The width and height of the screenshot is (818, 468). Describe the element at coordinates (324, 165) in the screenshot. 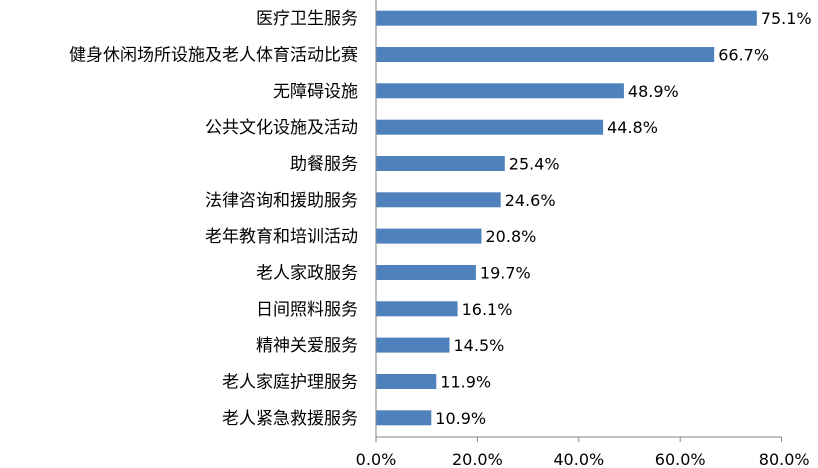

I see `category-label: 助餐服务` at that location.